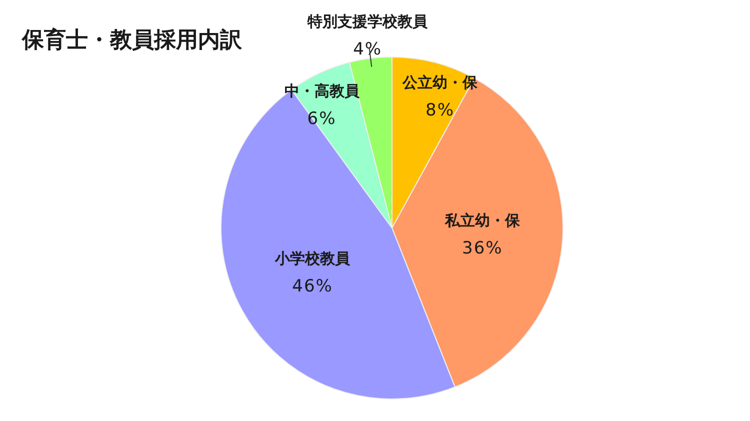 The width and height of the screenshot is (750, 421). What do you see at coordinates (367, 50) in the screenshot?
I see `data-label: 4%` at bounding box center [367, 50].